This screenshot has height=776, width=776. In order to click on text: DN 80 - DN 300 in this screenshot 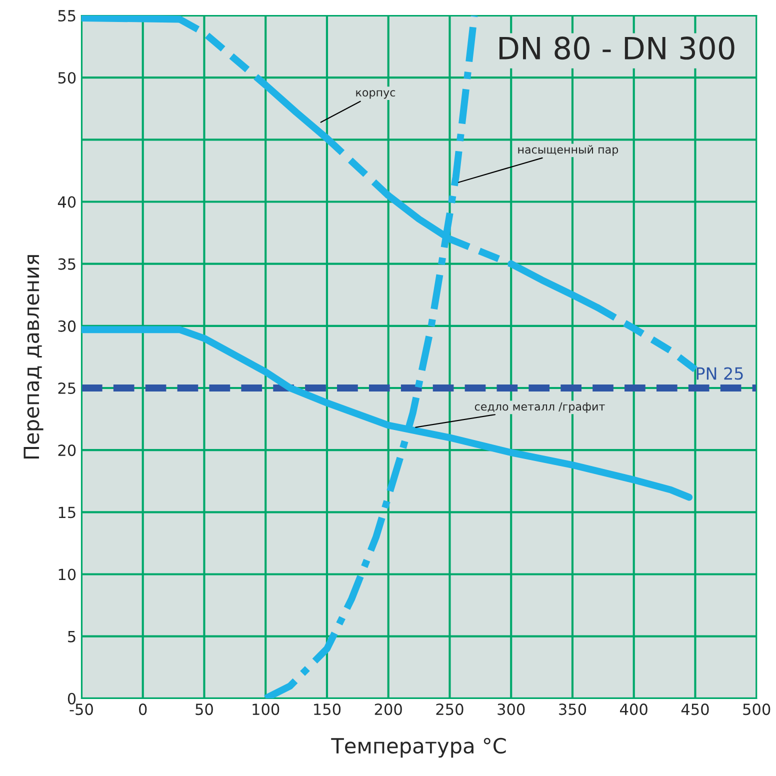, I will do `click(617, 48)`.